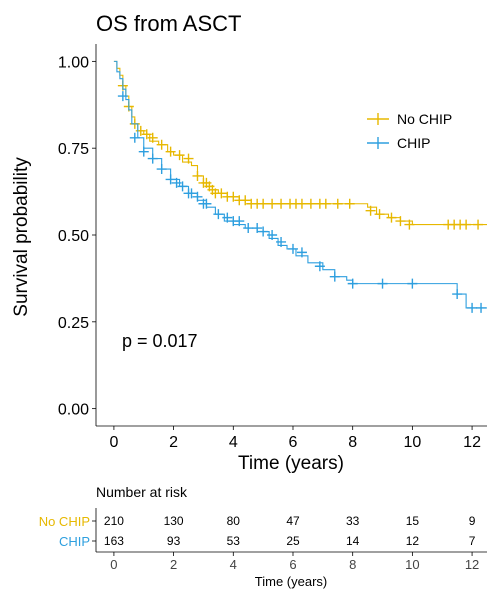 This screenshot has height=600, width=500. I want to click on risk-x-tick-label: 0, so click(113, 564).